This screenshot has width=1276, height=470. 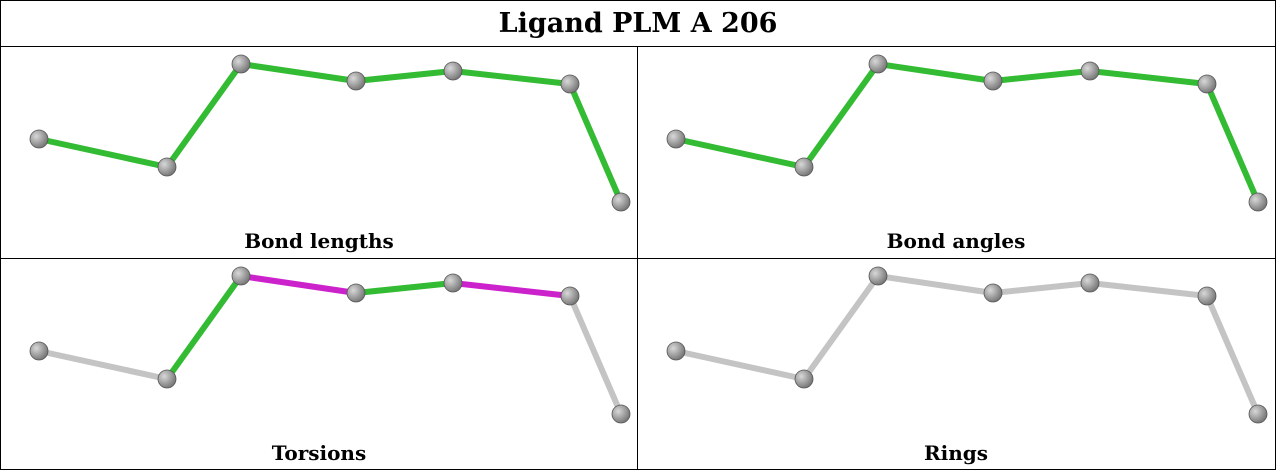 I want to click on figure-title: Ligand PLM A 206, so click(x=638, y=24).